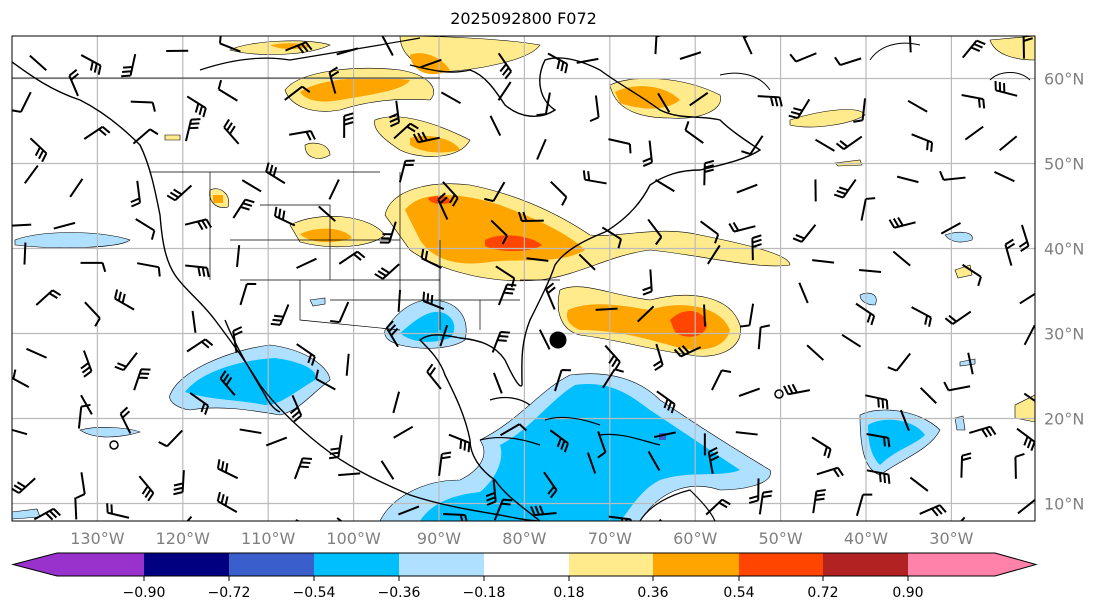 The image size is (1105, 615). What do you see at coordinates (1064, 78) in the screenshot?
I see `lat-label: 60°N` at bounding box center [1064, 78].